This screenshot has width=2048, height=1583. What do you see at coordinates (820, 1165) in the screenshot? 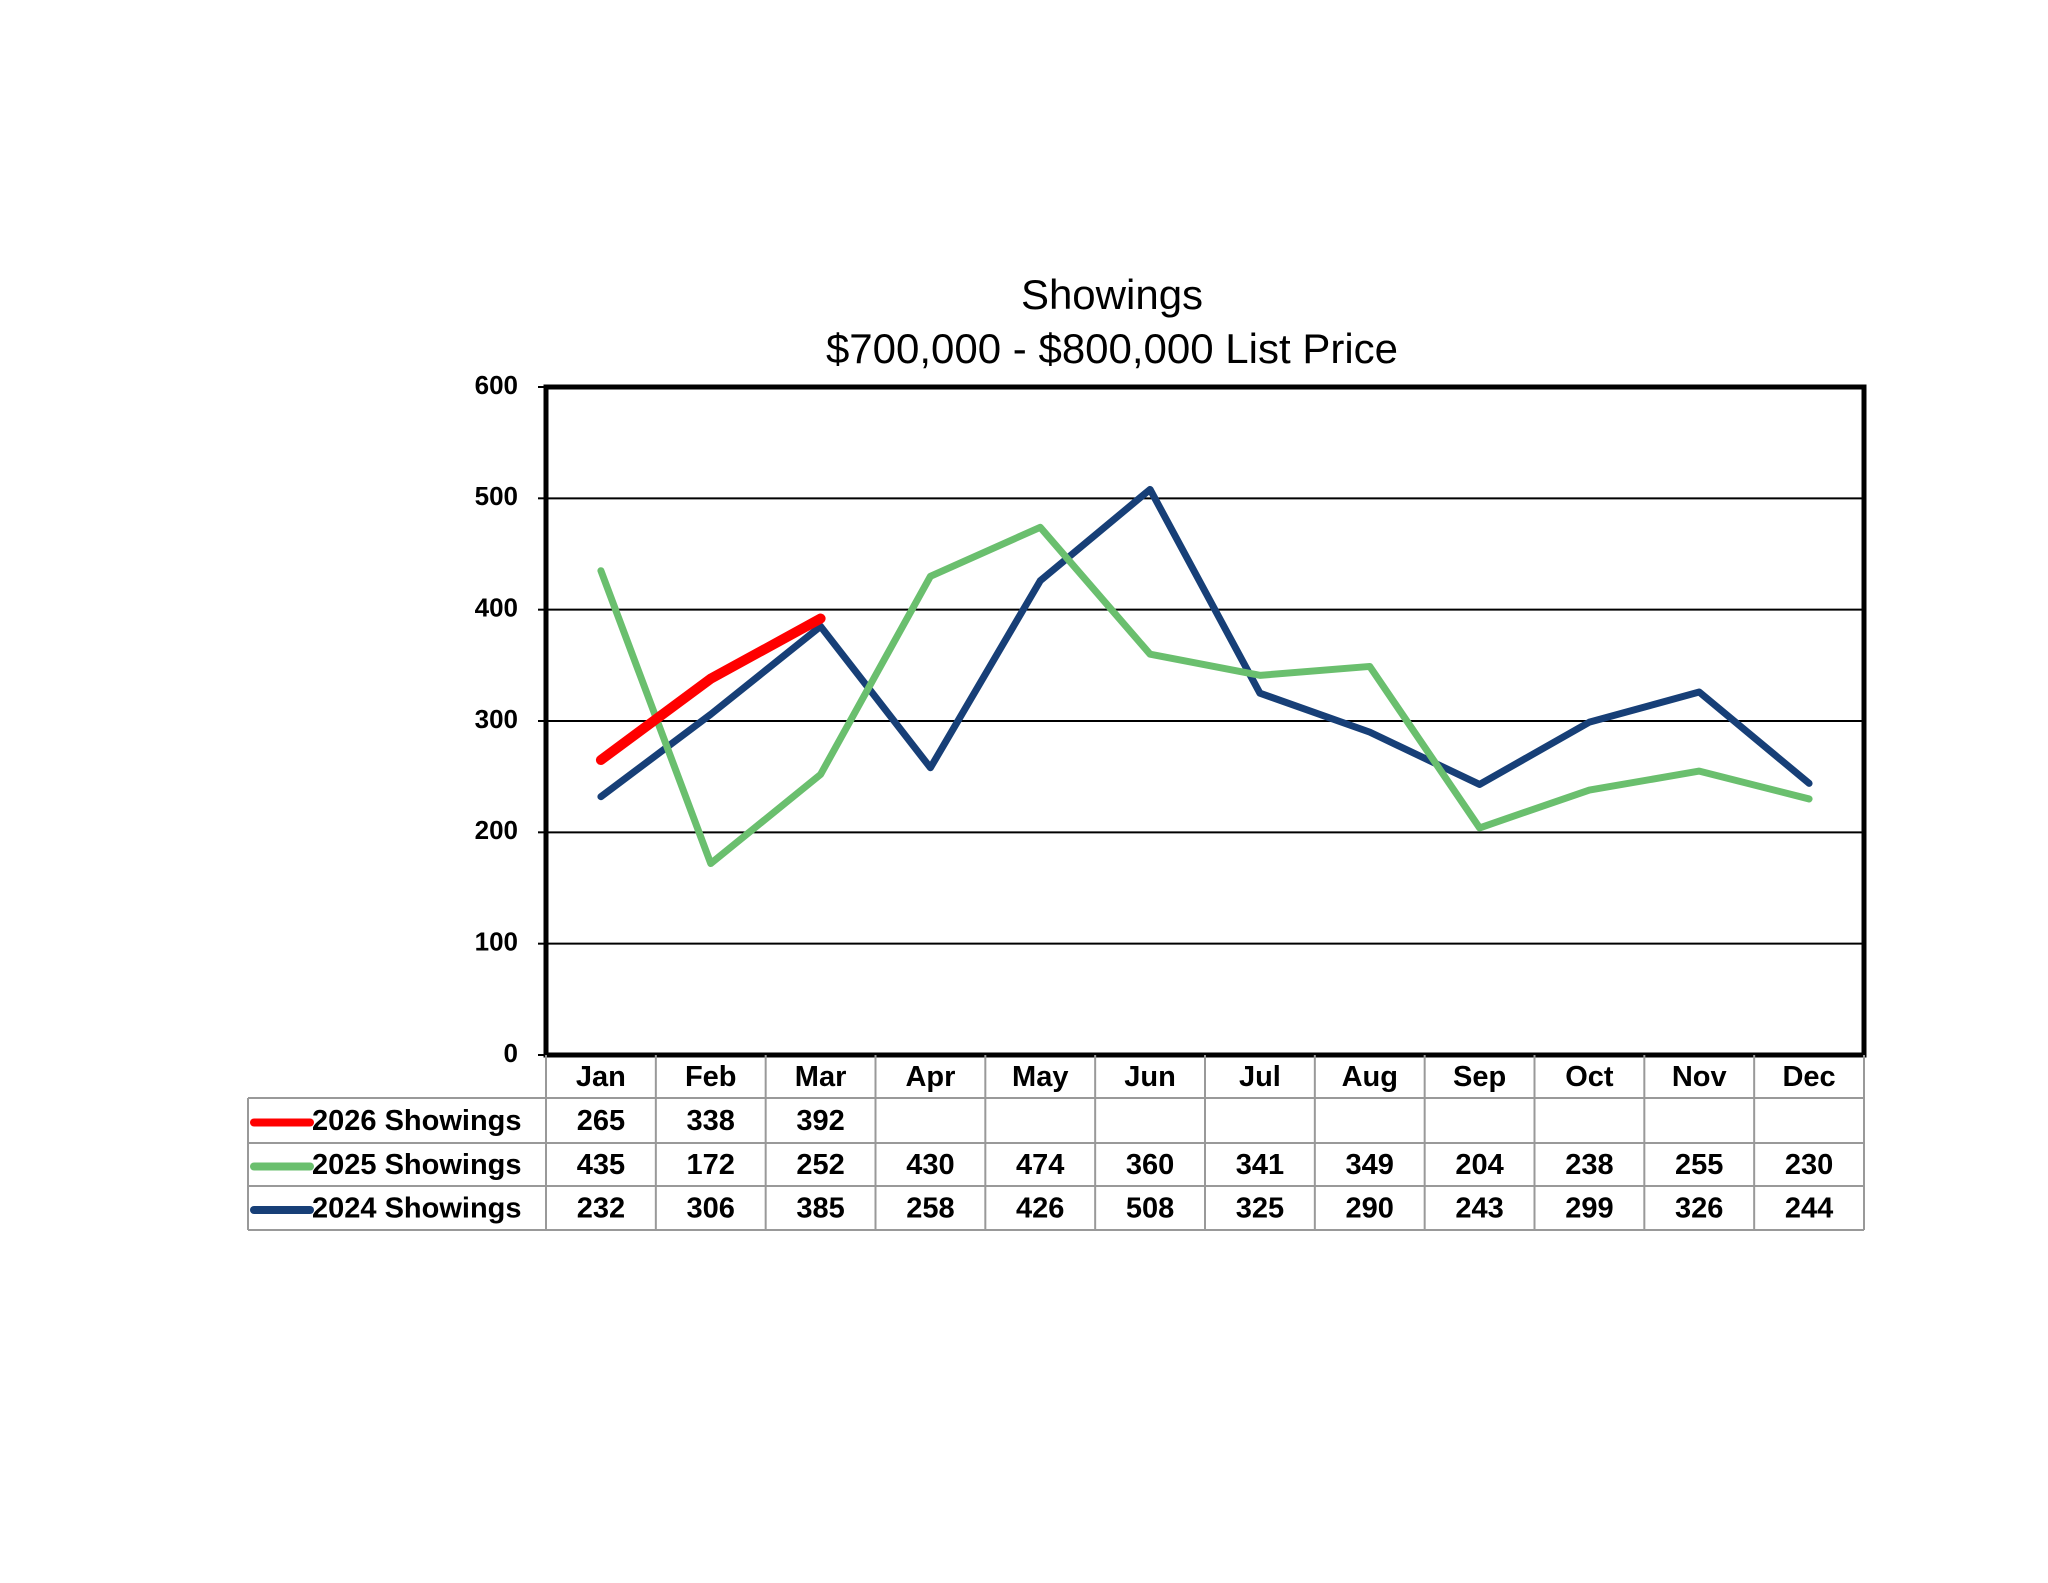
I see `table-value: 252` at bounding box center [820, 1165].